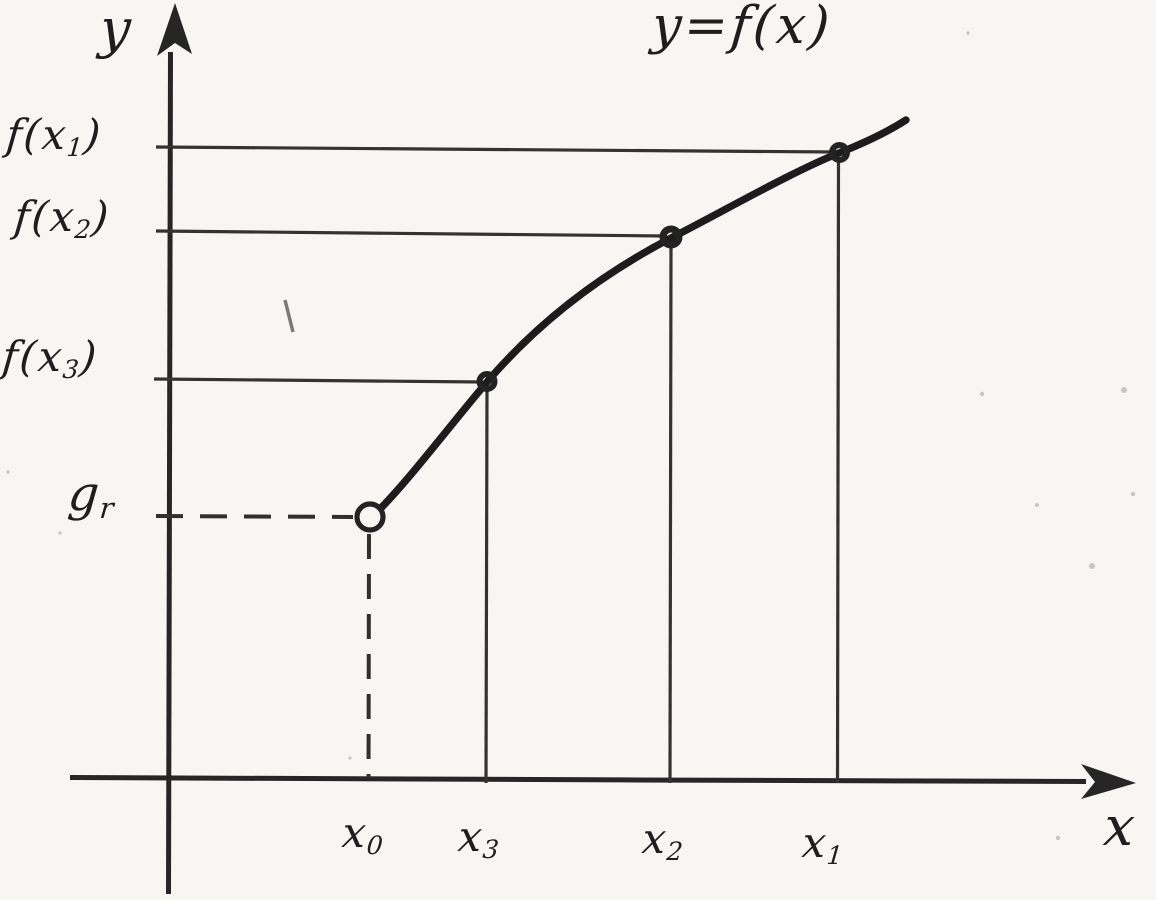 The width and height of the screenshot is (1156, 900). I want to click on guide-h-fx1, so click(496, 149).